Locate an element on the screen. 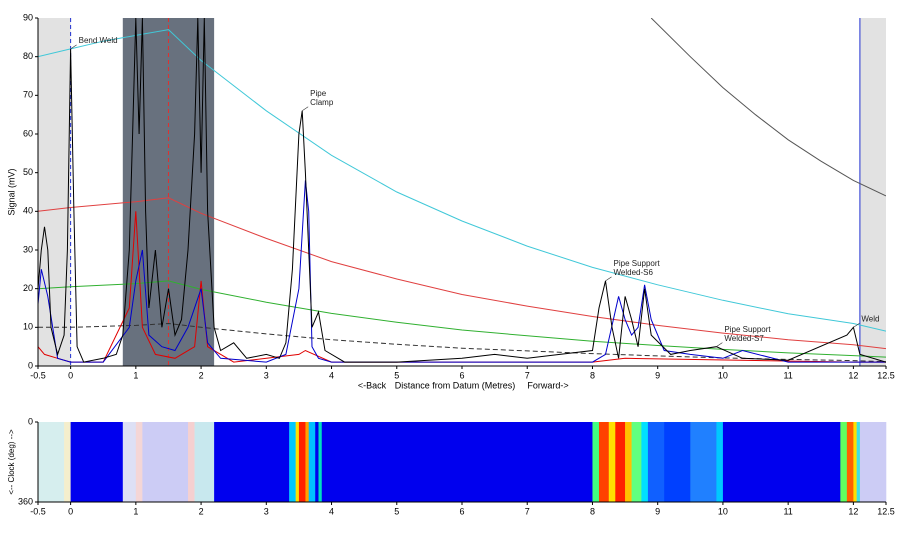 The width and height of the screenshot is (900, 533). annotation: Weld is located at coordinates (870, 318).